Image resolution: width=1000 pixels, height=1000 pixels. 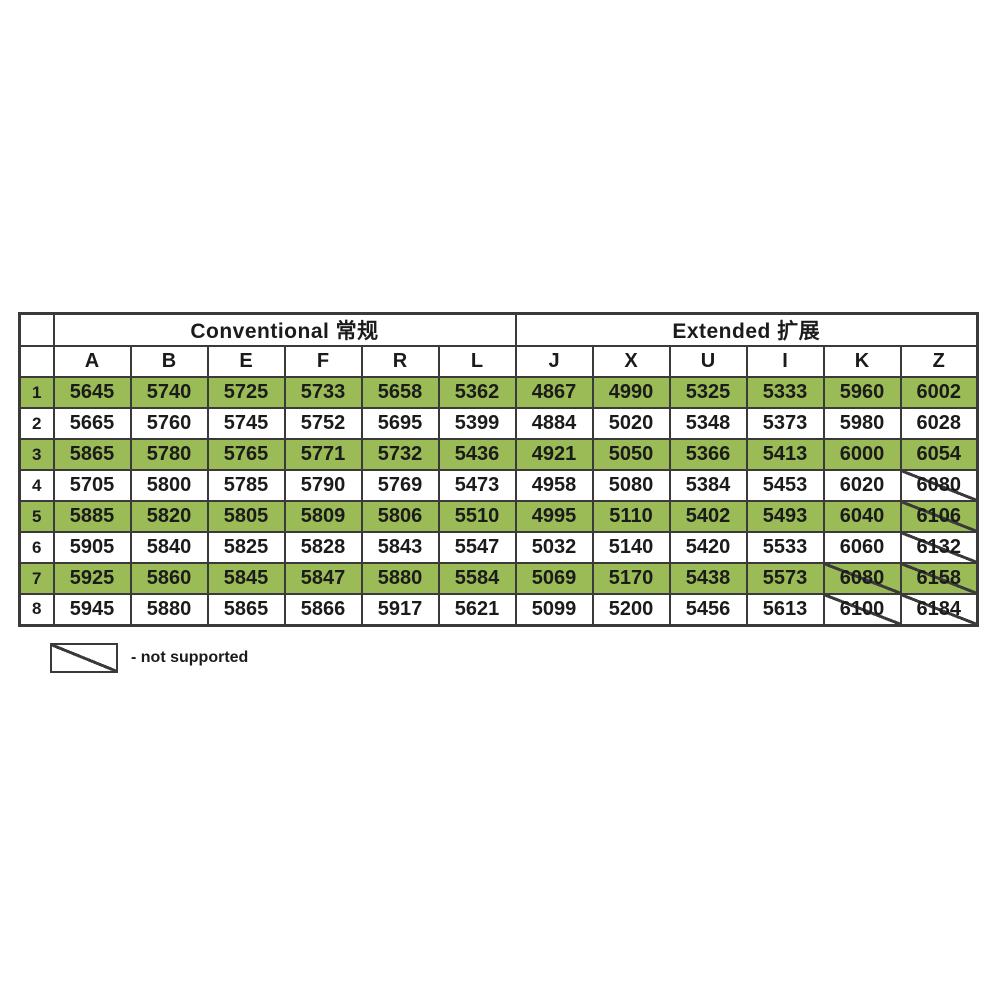 I want to click on row-label-5: 5, so click(x=36, y=516).